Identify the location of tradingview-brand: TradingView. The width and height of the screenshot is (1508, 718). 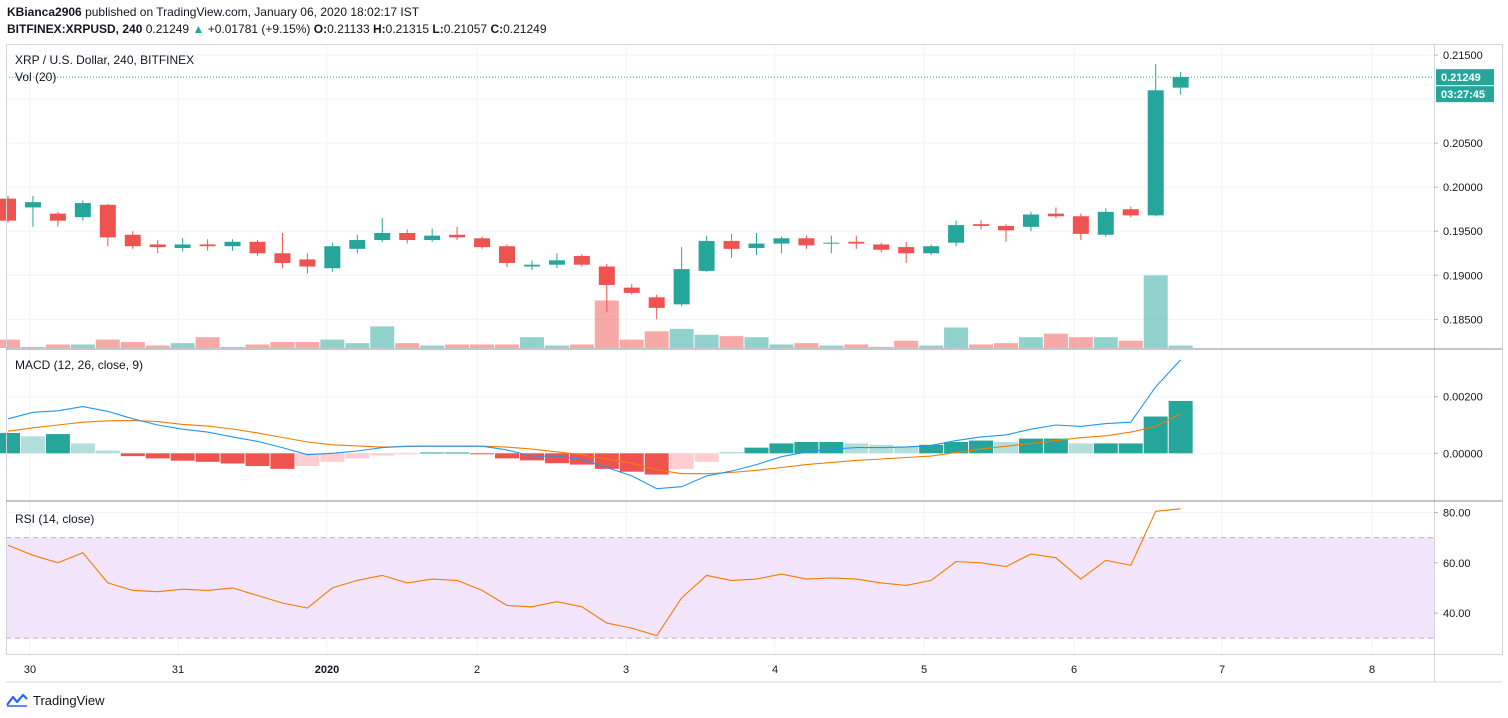
(55, 700).